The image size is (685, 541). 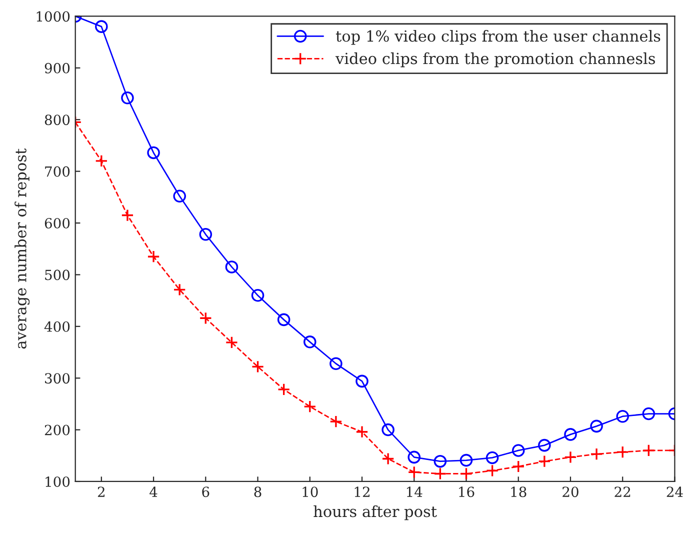 What do you see at coordinates (57, 120) in the screenshot?
I see `y-tick-label: 800` at bounding box center [57, 120].